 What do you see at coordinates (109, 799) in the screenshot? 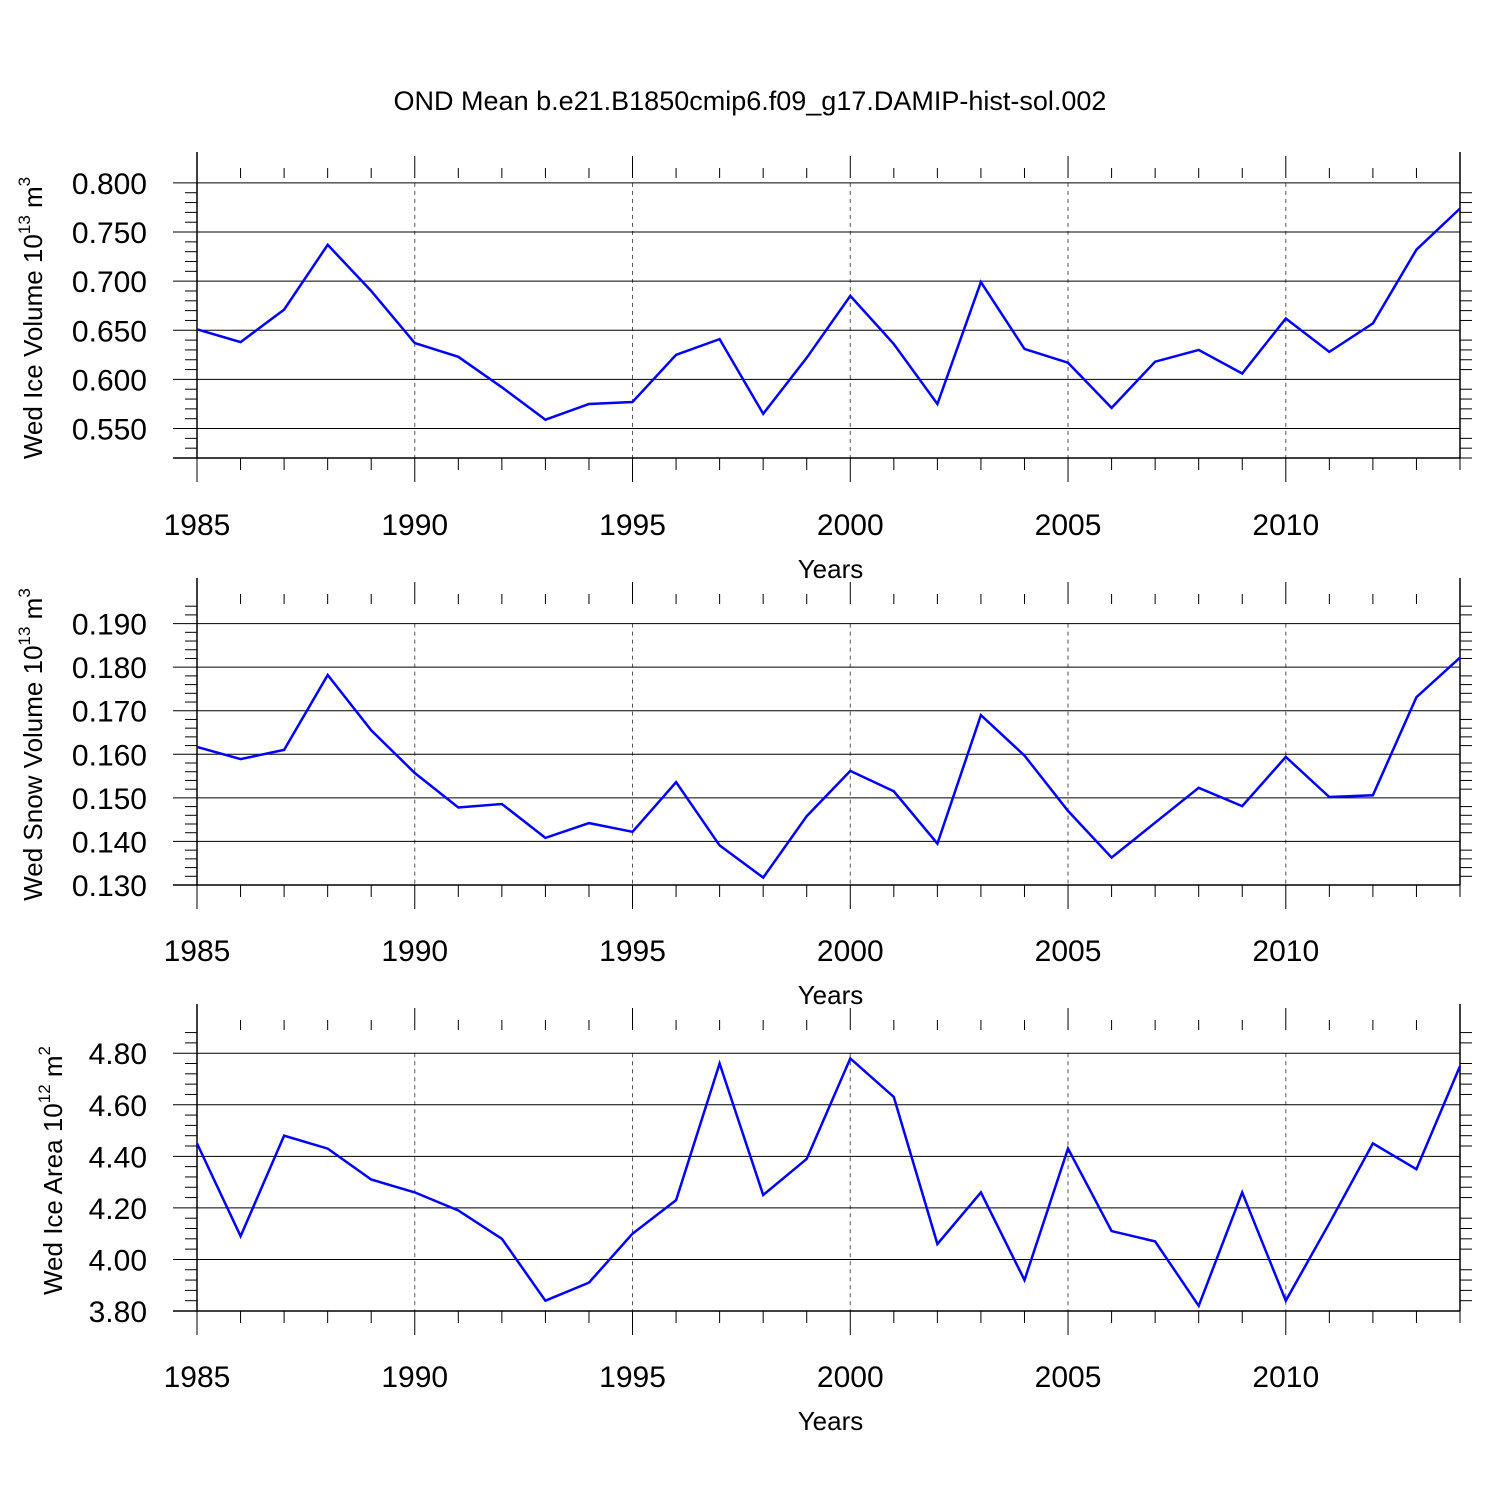
I see `y-tick-label: 0.150` at bounding box center [109, 799].